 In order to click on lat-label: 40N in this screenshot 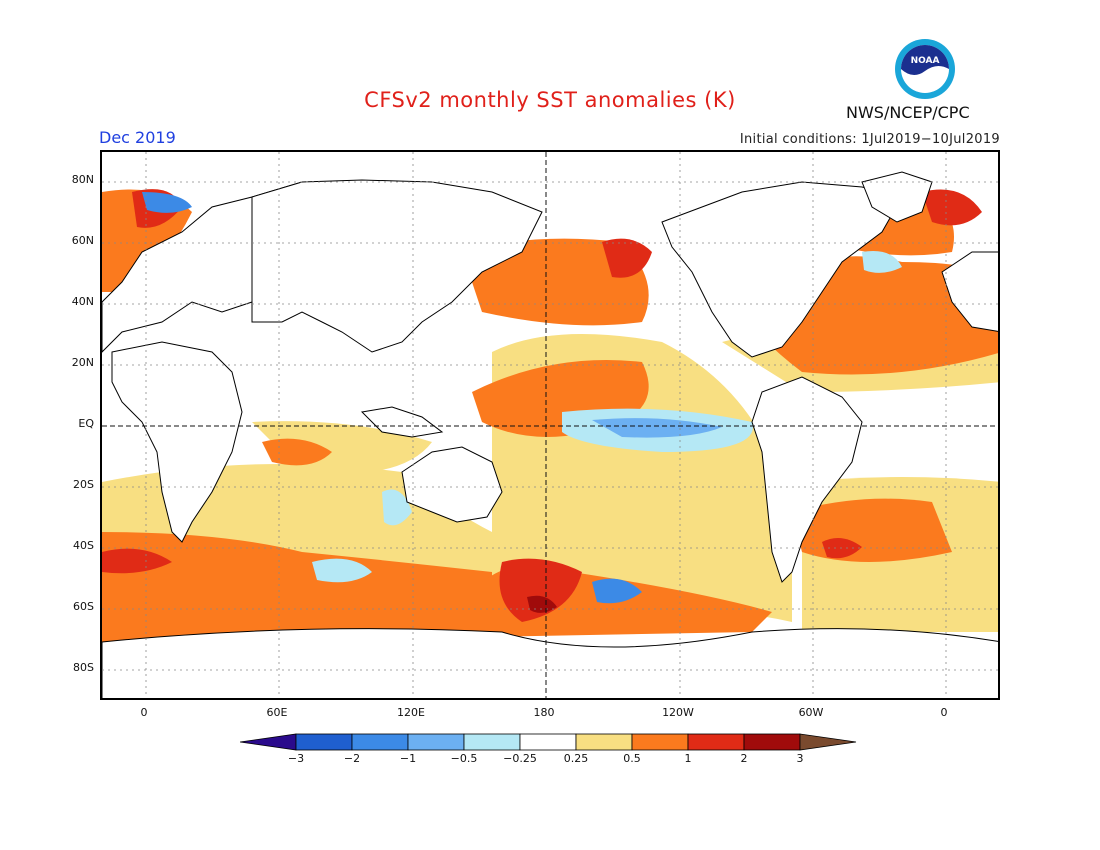, I will do `click(82, 301)`.